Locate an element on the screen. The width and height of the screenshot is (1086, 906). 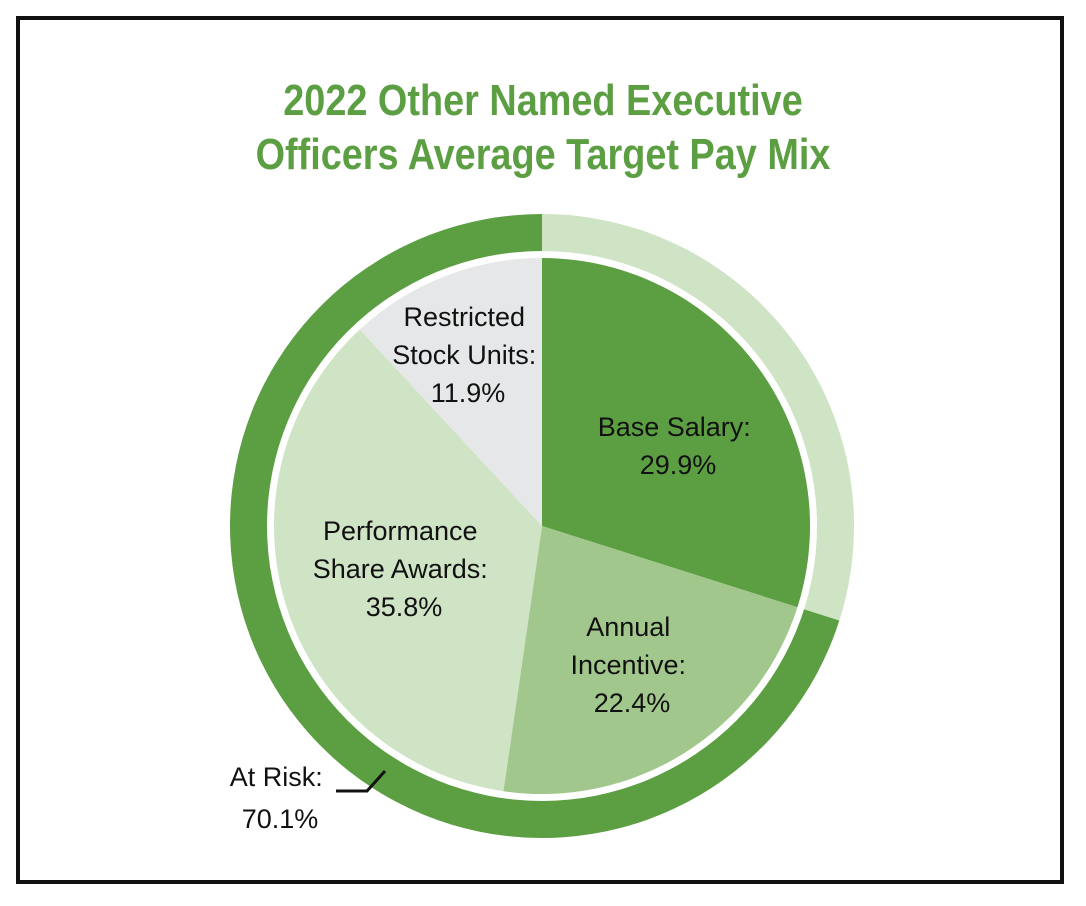
chart-title-line-1: 2022 Other Named Executive is located at coordinates (543, 100).